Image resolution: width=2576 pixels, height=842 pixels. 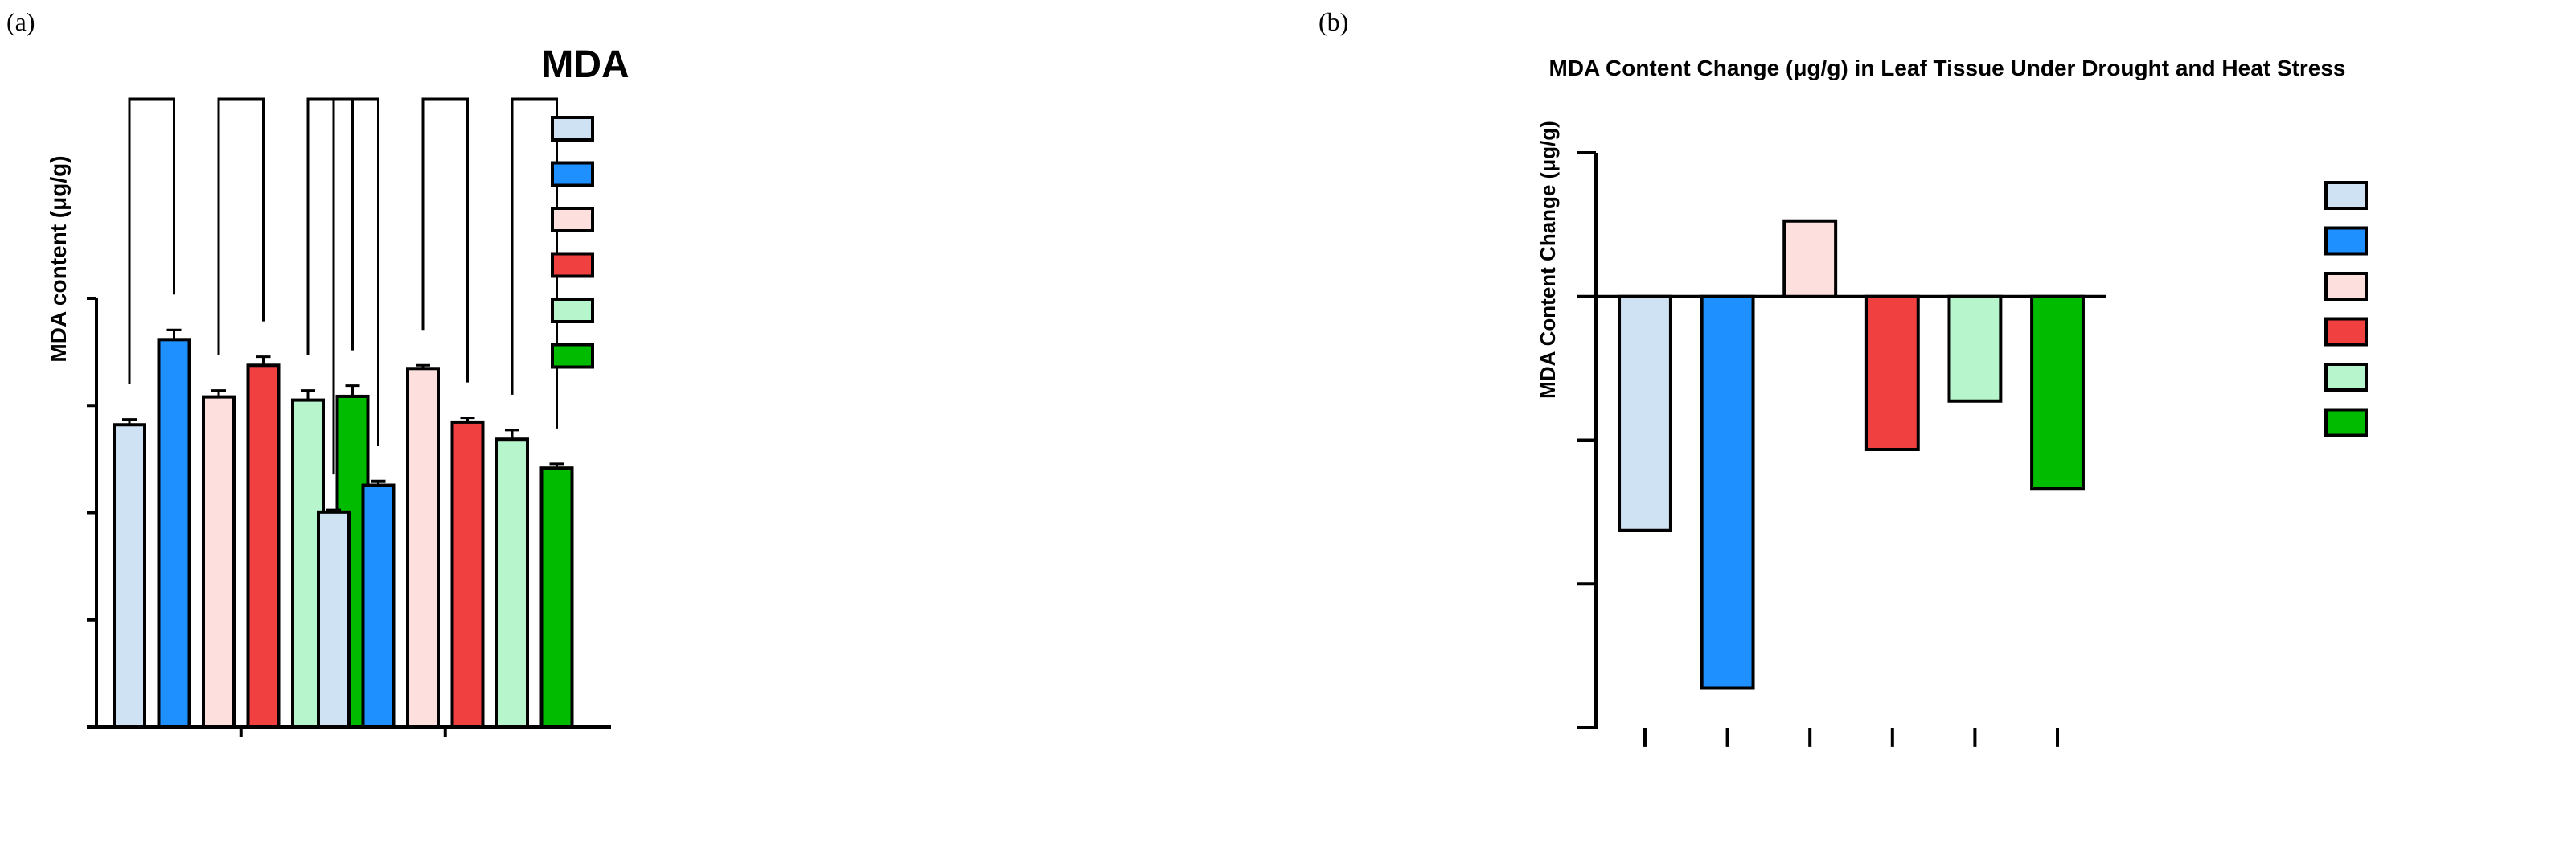 What do you see at coordinates (1810, 259) in the screenshot?
I see `bar-yck` at bounding box center [1810, 259].